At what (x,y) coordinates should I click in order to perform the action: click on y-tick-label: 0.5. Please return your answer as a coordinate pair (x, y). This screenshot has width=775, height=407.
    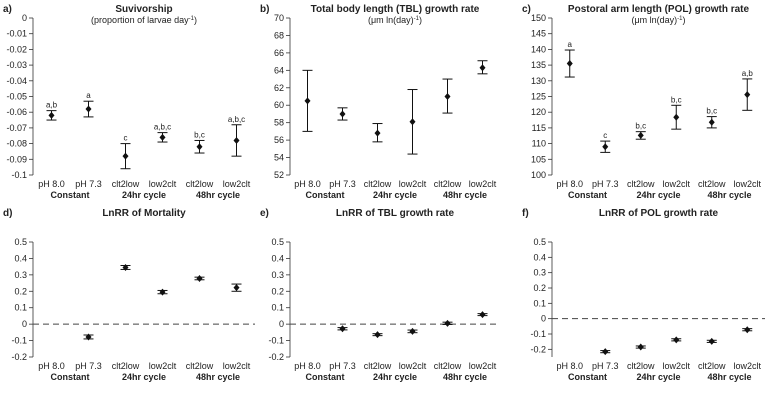
    Looking at the image, I should click on (20, 242).